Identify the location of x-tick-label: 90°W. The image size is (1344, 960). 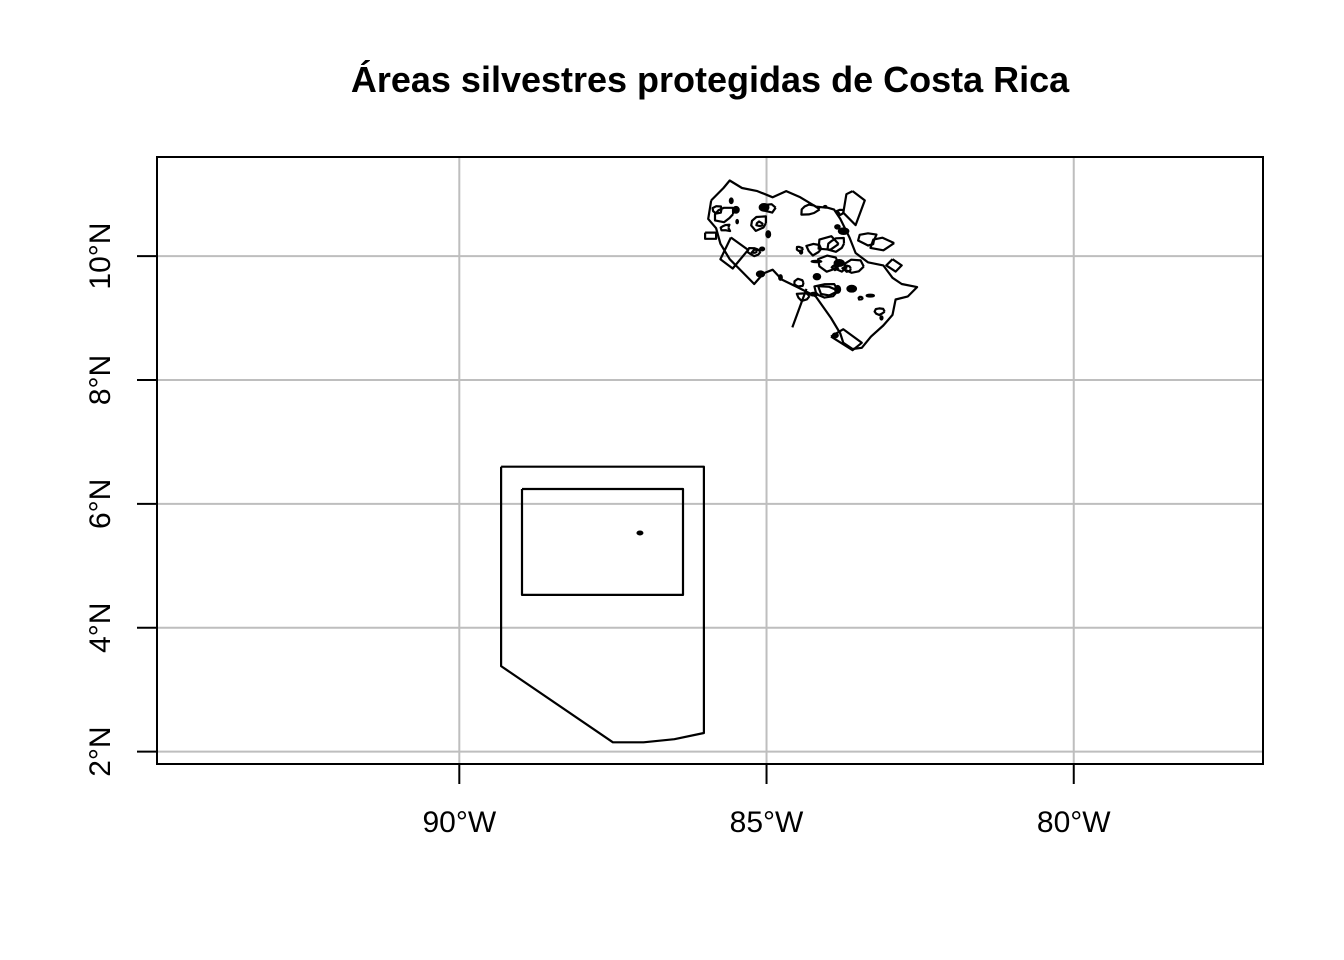
(459, 822).